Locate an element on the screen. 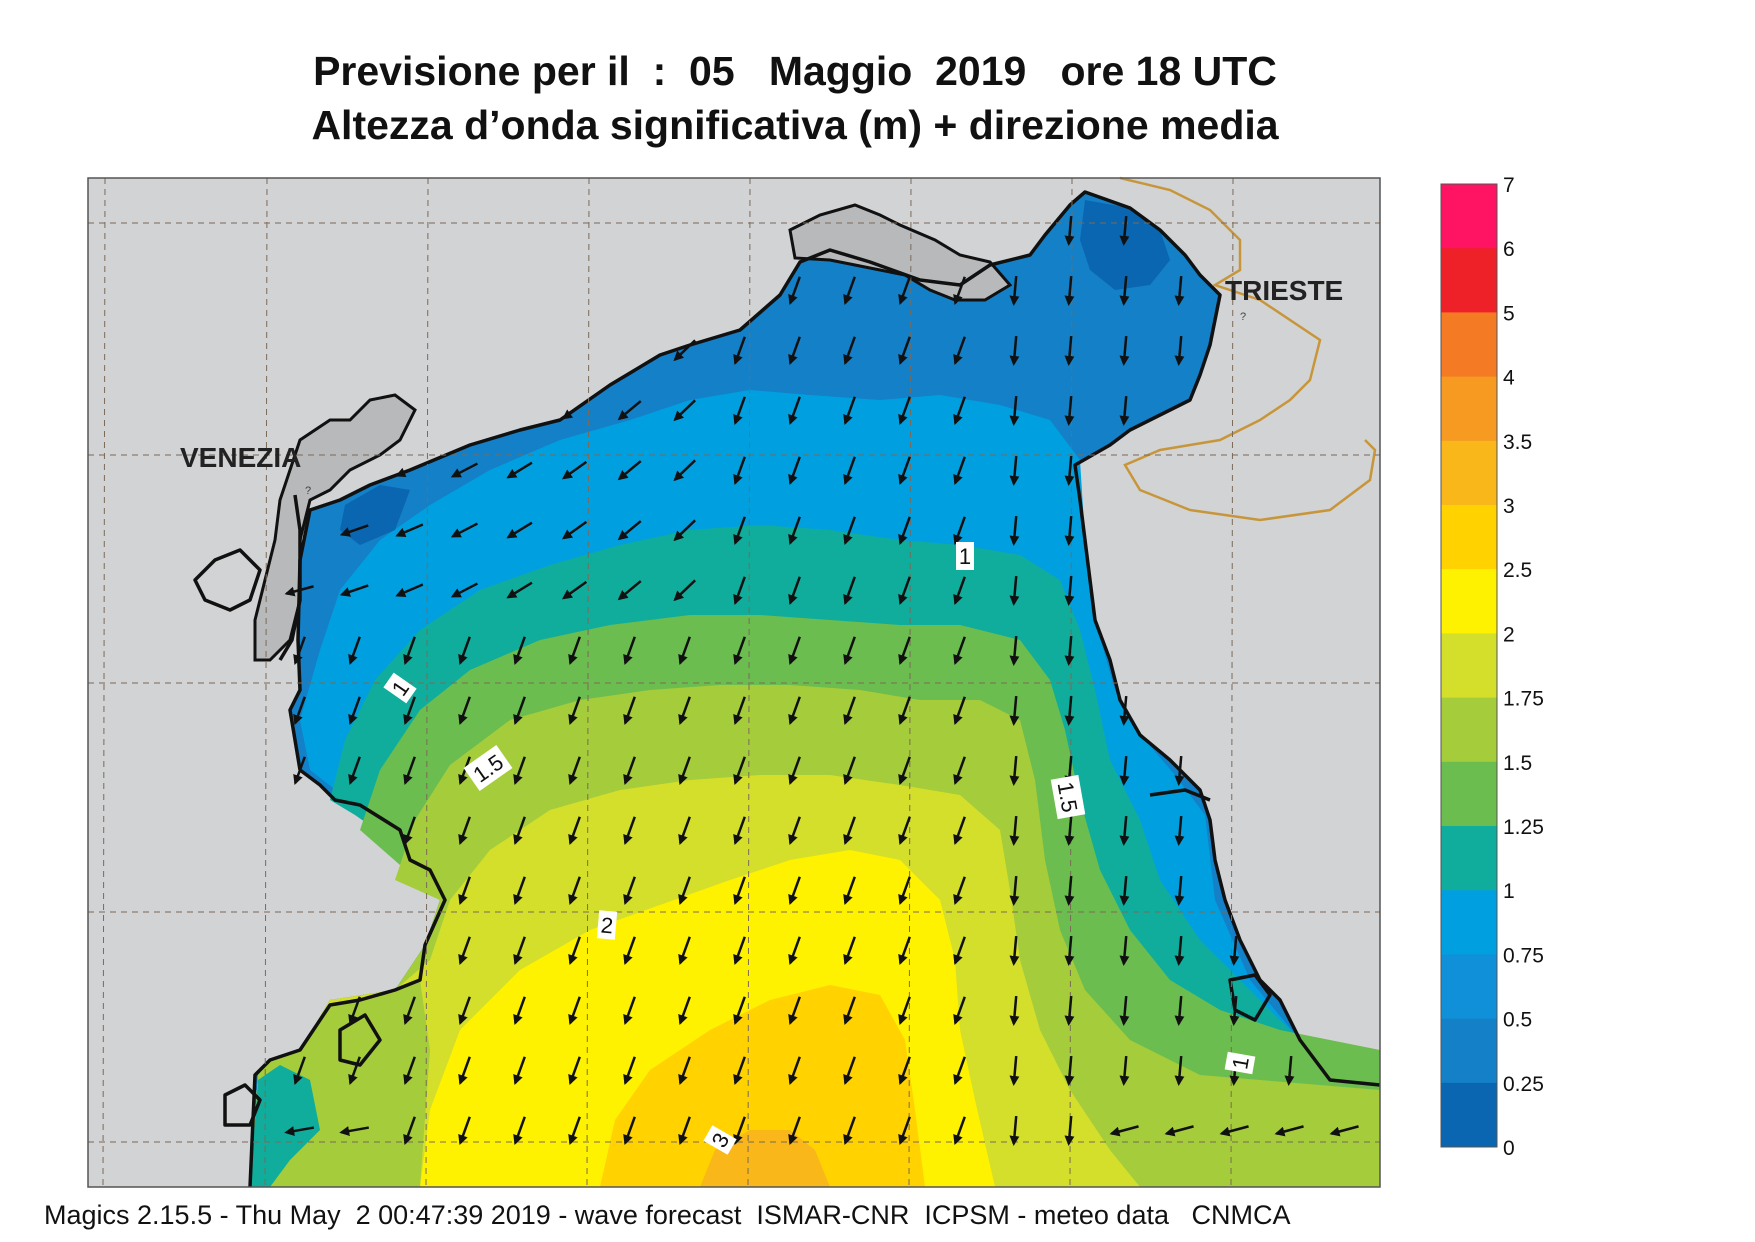 The image size is (1755, 1242). city-label-venezia: VENEZIA is located at coordinates (240, 457).